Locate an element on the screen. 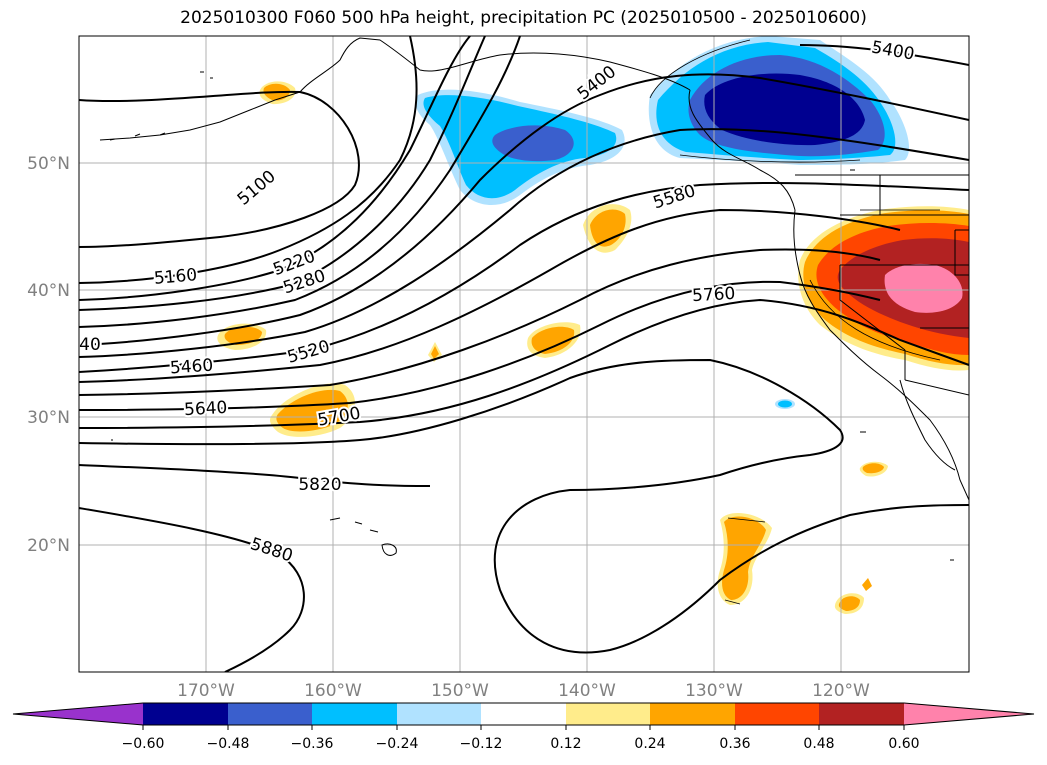 The width and height of the screenshot is (1047, 765). lon-label-130w: 130°W is located at coordinates (714, 691).